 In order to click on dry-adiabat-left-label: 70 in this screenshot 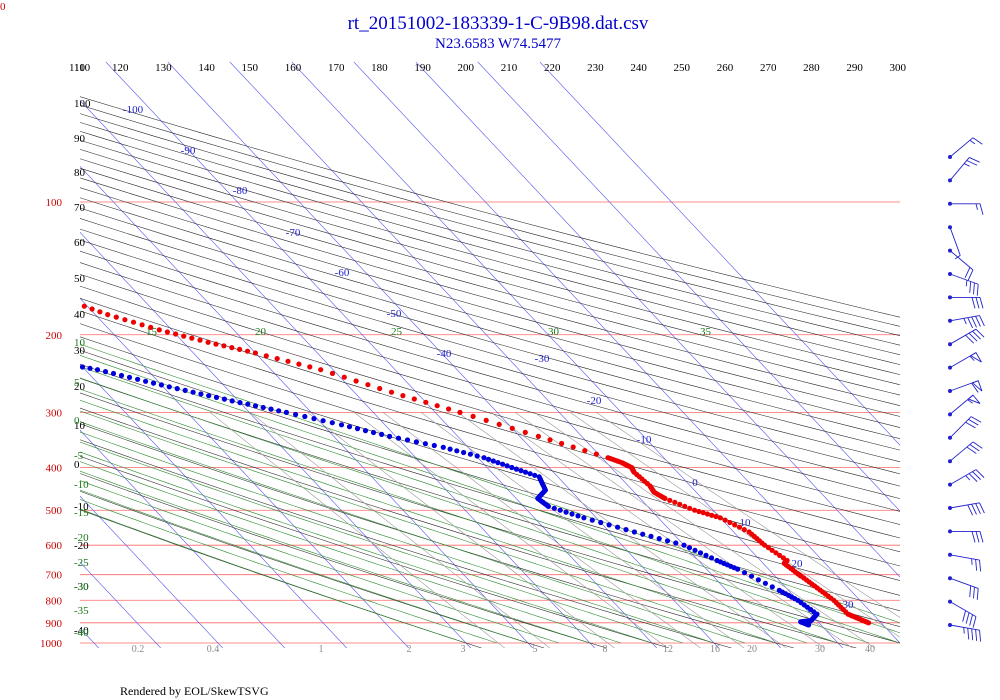, I will do `click(80, 208)`.